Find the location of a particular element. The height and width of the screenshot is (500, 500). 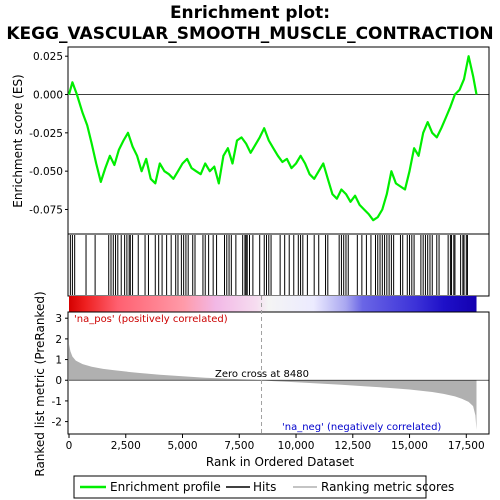

metric-x-tick-label: 2,500 is located at coordinates (126, 446).